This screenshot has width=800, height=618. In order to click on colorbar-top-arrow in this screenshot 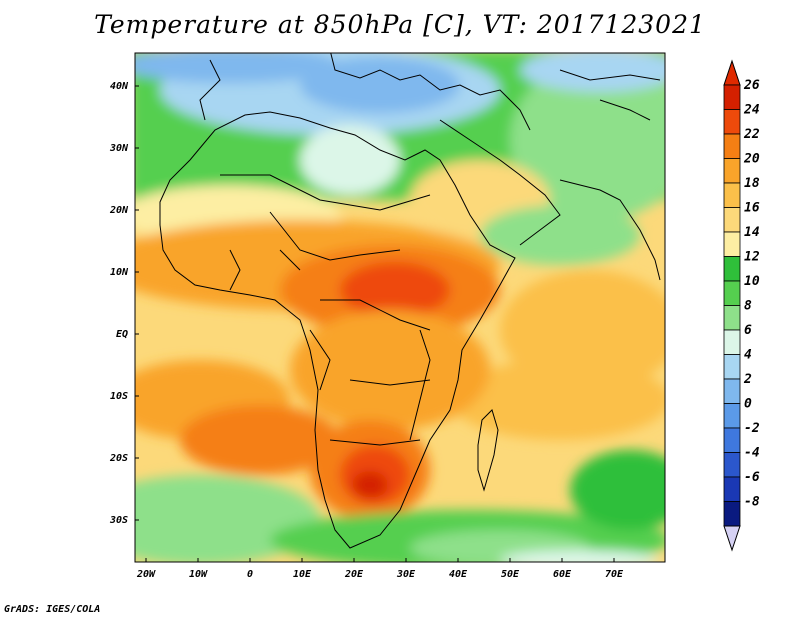, I will do `click(732, 72)`.